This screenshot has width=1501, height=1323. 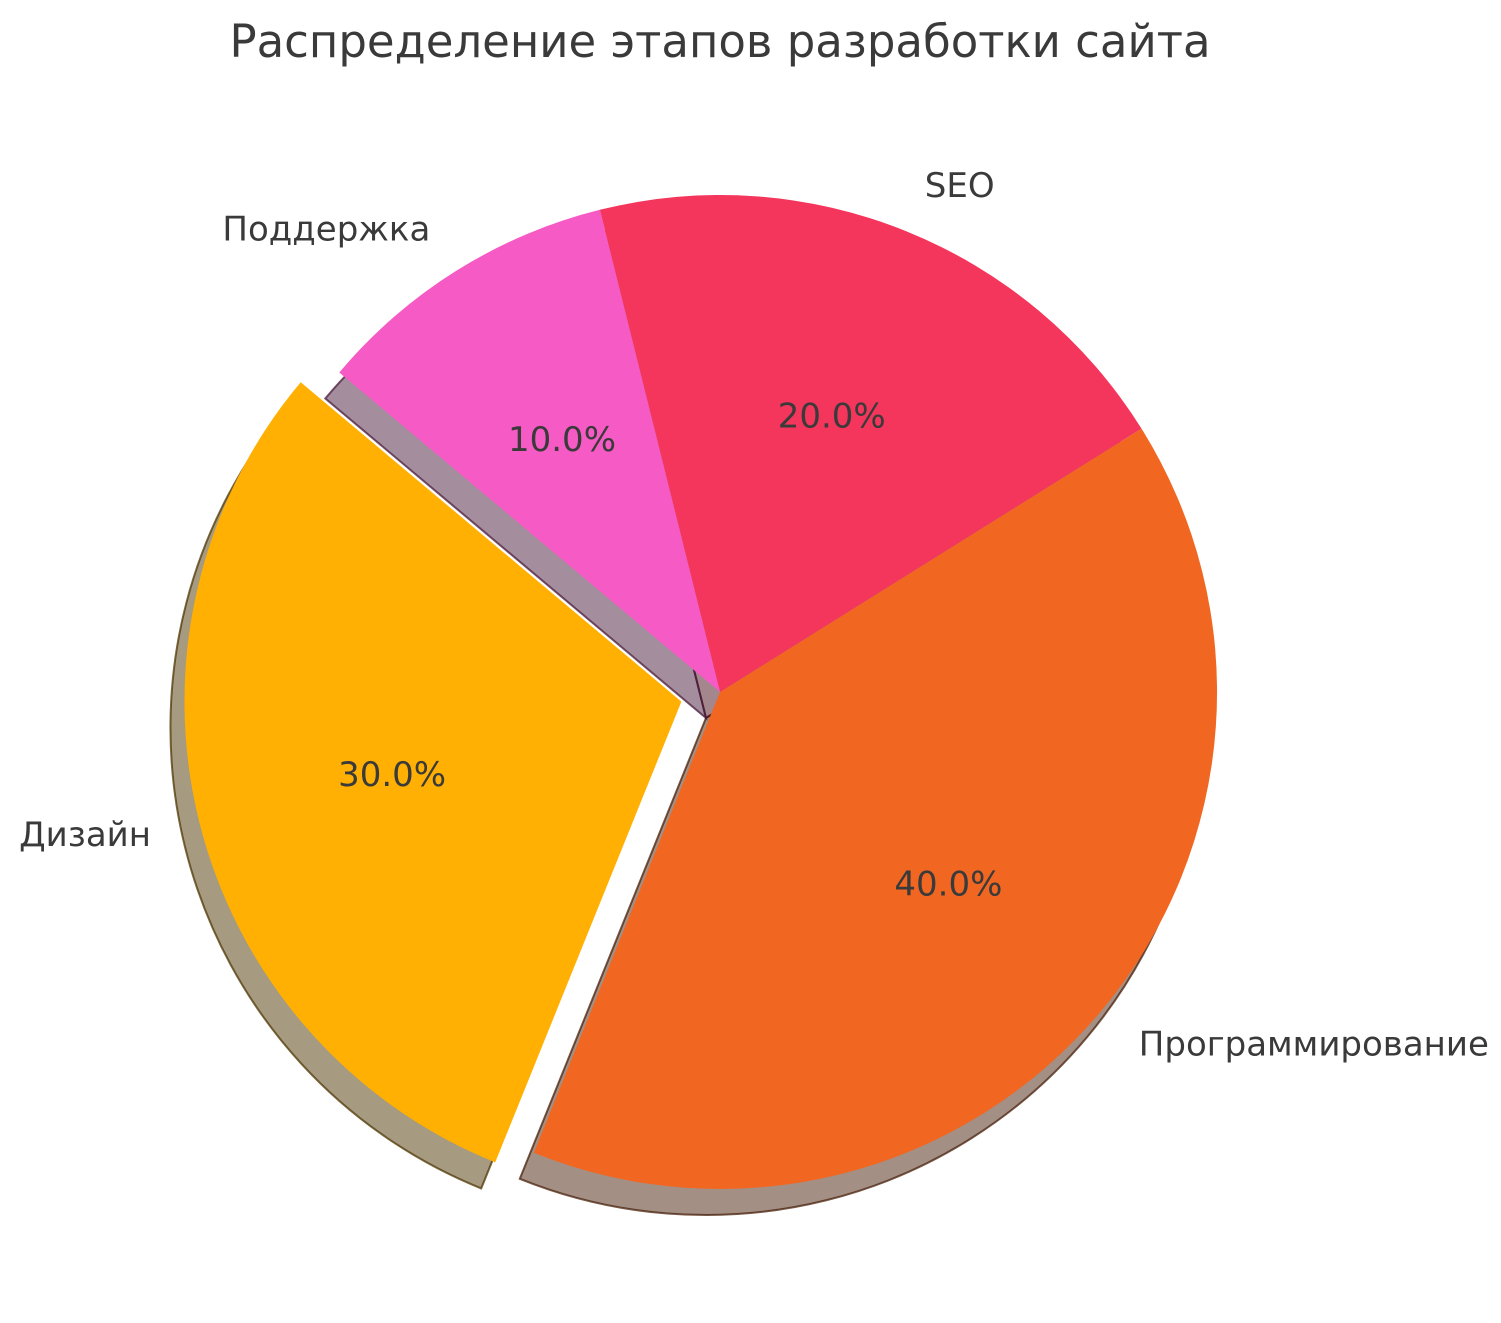 What do you see at coordinates (1314, 1044) in the screenshot?
I see `slice-label-1: Программирование` at bounding box center [1314, 1044].